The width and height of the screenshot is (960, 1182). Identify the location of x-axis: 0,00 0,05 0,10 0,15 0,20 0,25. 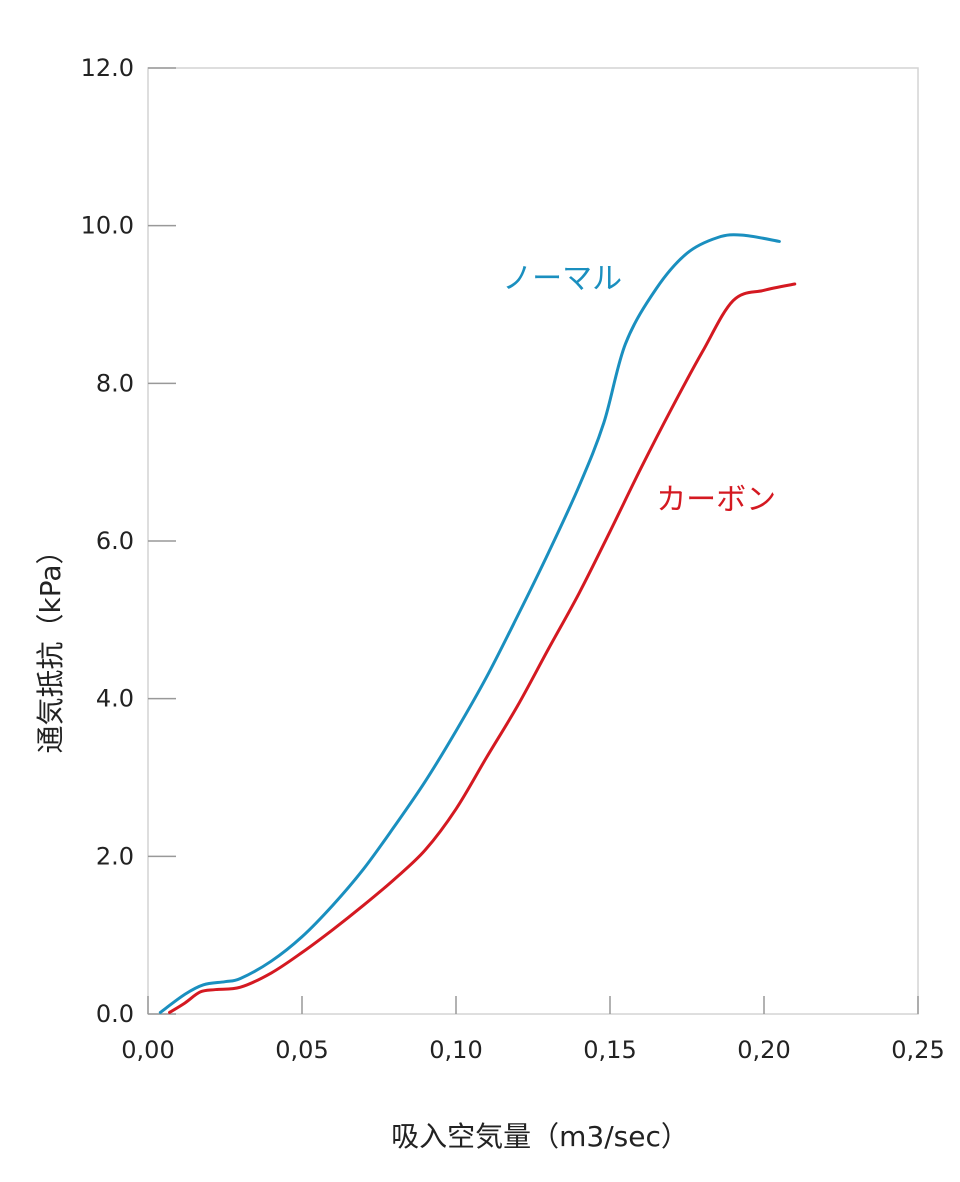
(533, 1030).